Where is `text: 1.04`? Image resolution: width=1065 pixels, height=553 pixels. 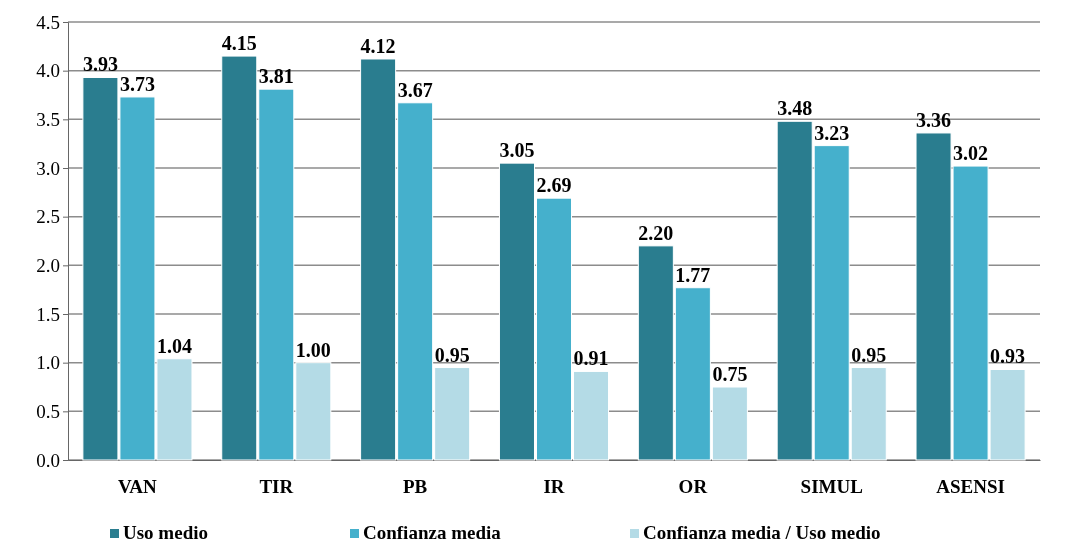
text: 1.04 is located at coordinates (174, 345).